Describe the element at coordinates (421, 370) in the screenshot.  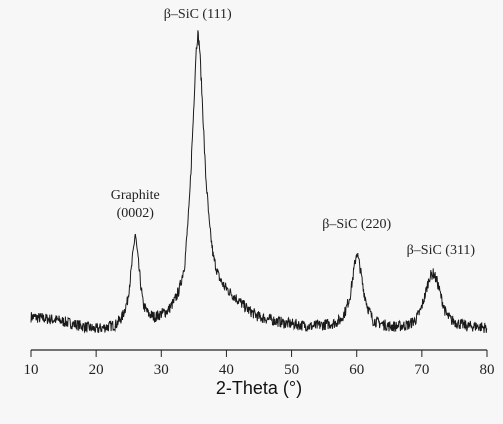
I see `x-tick-label: 70` at that location.